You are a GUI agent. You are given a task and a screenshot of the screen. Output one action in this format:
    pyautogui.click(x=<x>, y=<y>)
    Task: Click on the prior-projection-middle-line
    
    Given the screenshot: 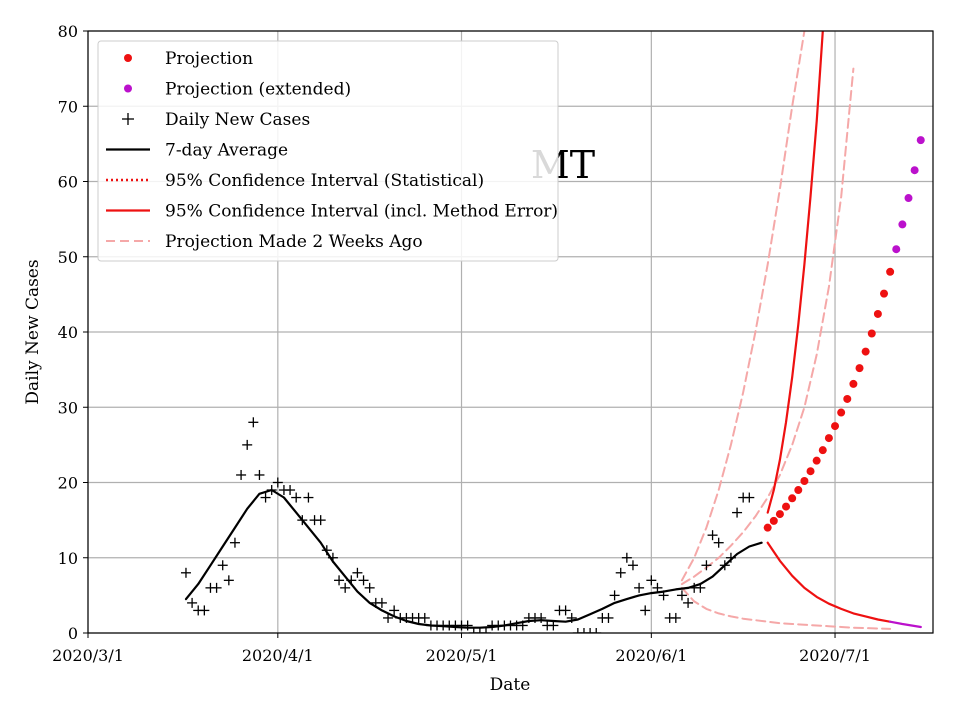 What is the action you would take?
    pyautogui.click(x=767, y=326)
    